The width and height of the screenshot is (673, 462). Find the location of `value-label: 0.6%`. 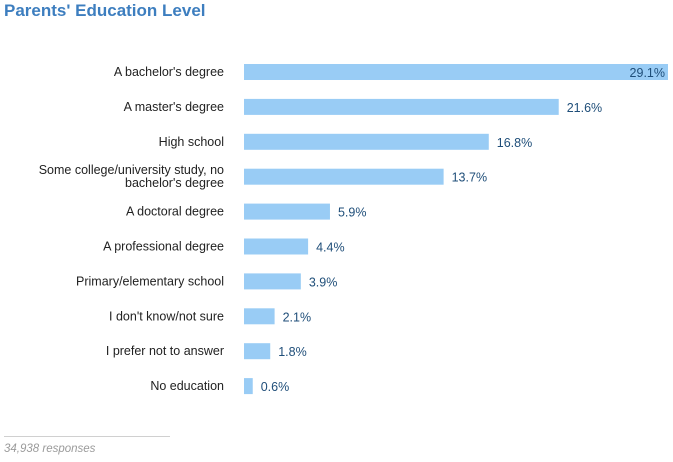

value-label: 0.6% is located at coordinates (275, 387).